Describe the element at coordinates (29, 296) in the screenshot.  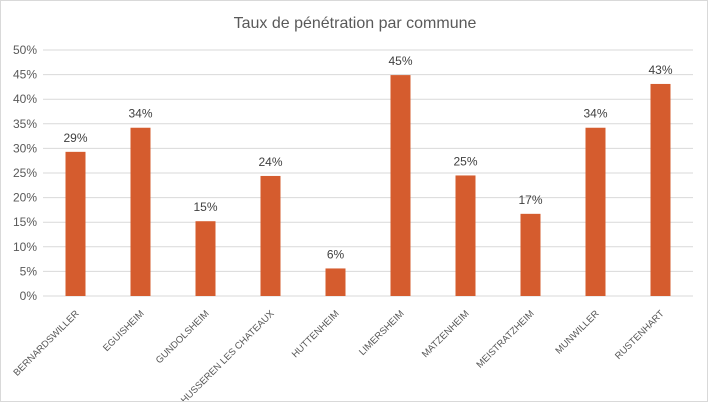
I see `y-tick-label: 0%` at that location.